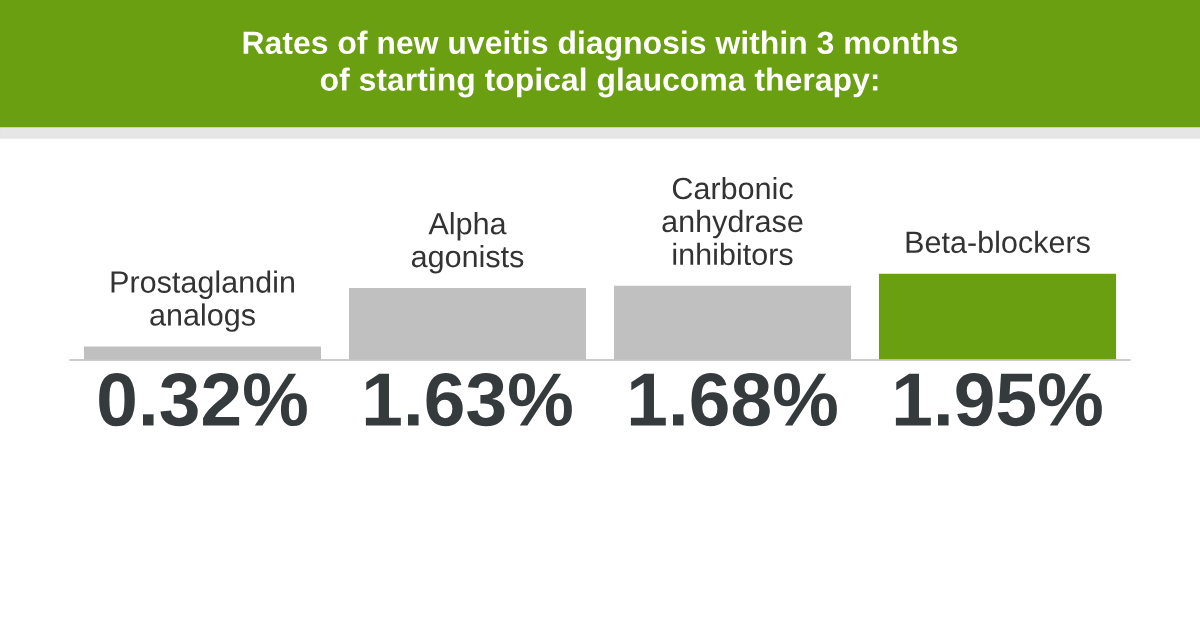  What do you see at coordinates (467, 243) in the screenshot?
I see `x-tick-label: Alpha agonists` at bounding box center [467, 243].